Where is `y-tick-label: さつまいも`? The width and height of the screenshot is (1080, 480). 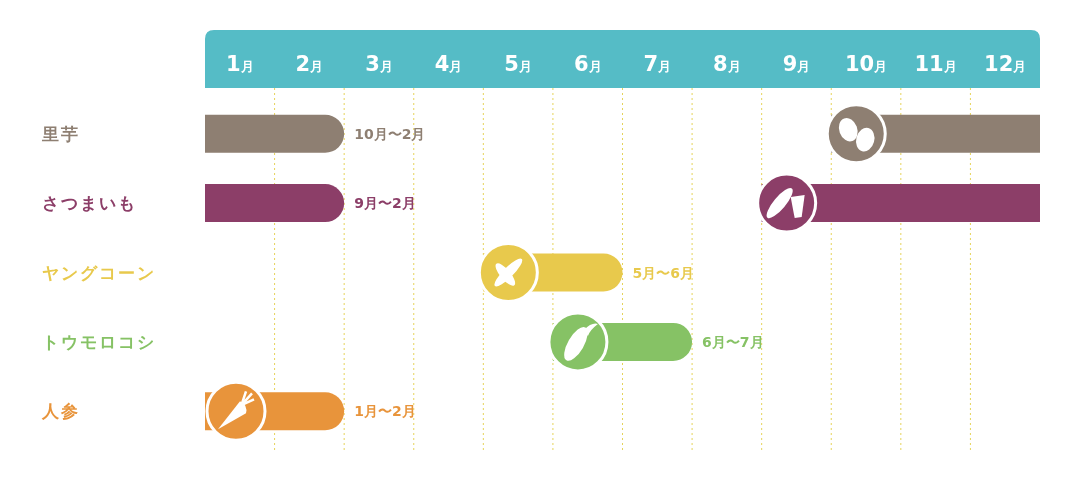 y-tick-label: さつまいも is located at coordinates (89, 203).